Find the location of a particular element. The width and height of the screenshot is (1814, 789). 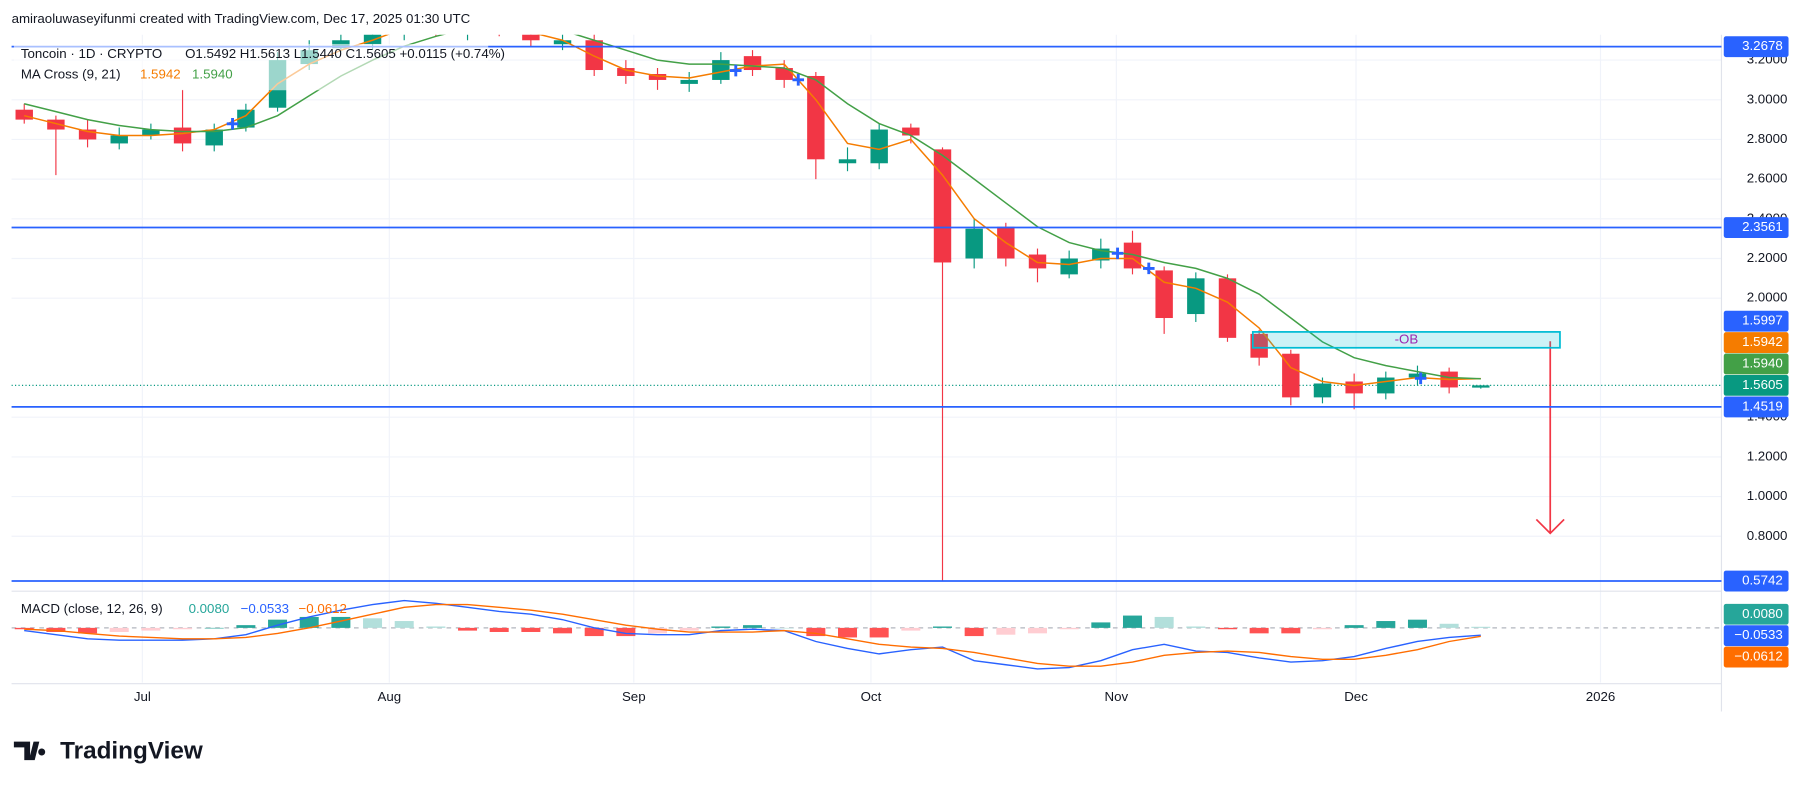

macd-pane is located at coordinates (866, 634).